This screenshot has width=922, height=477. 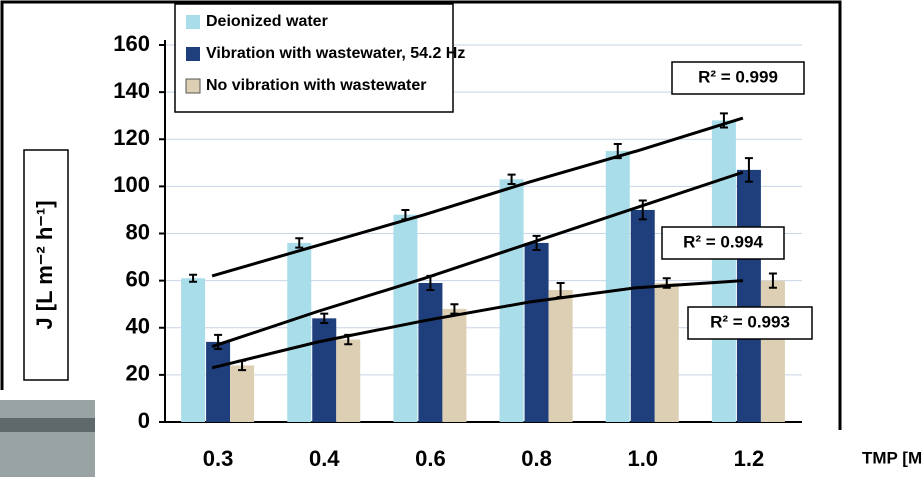 I want to click on y-axis-label: J [L m⁻² h⁻¹], so click(x=44, y=264).